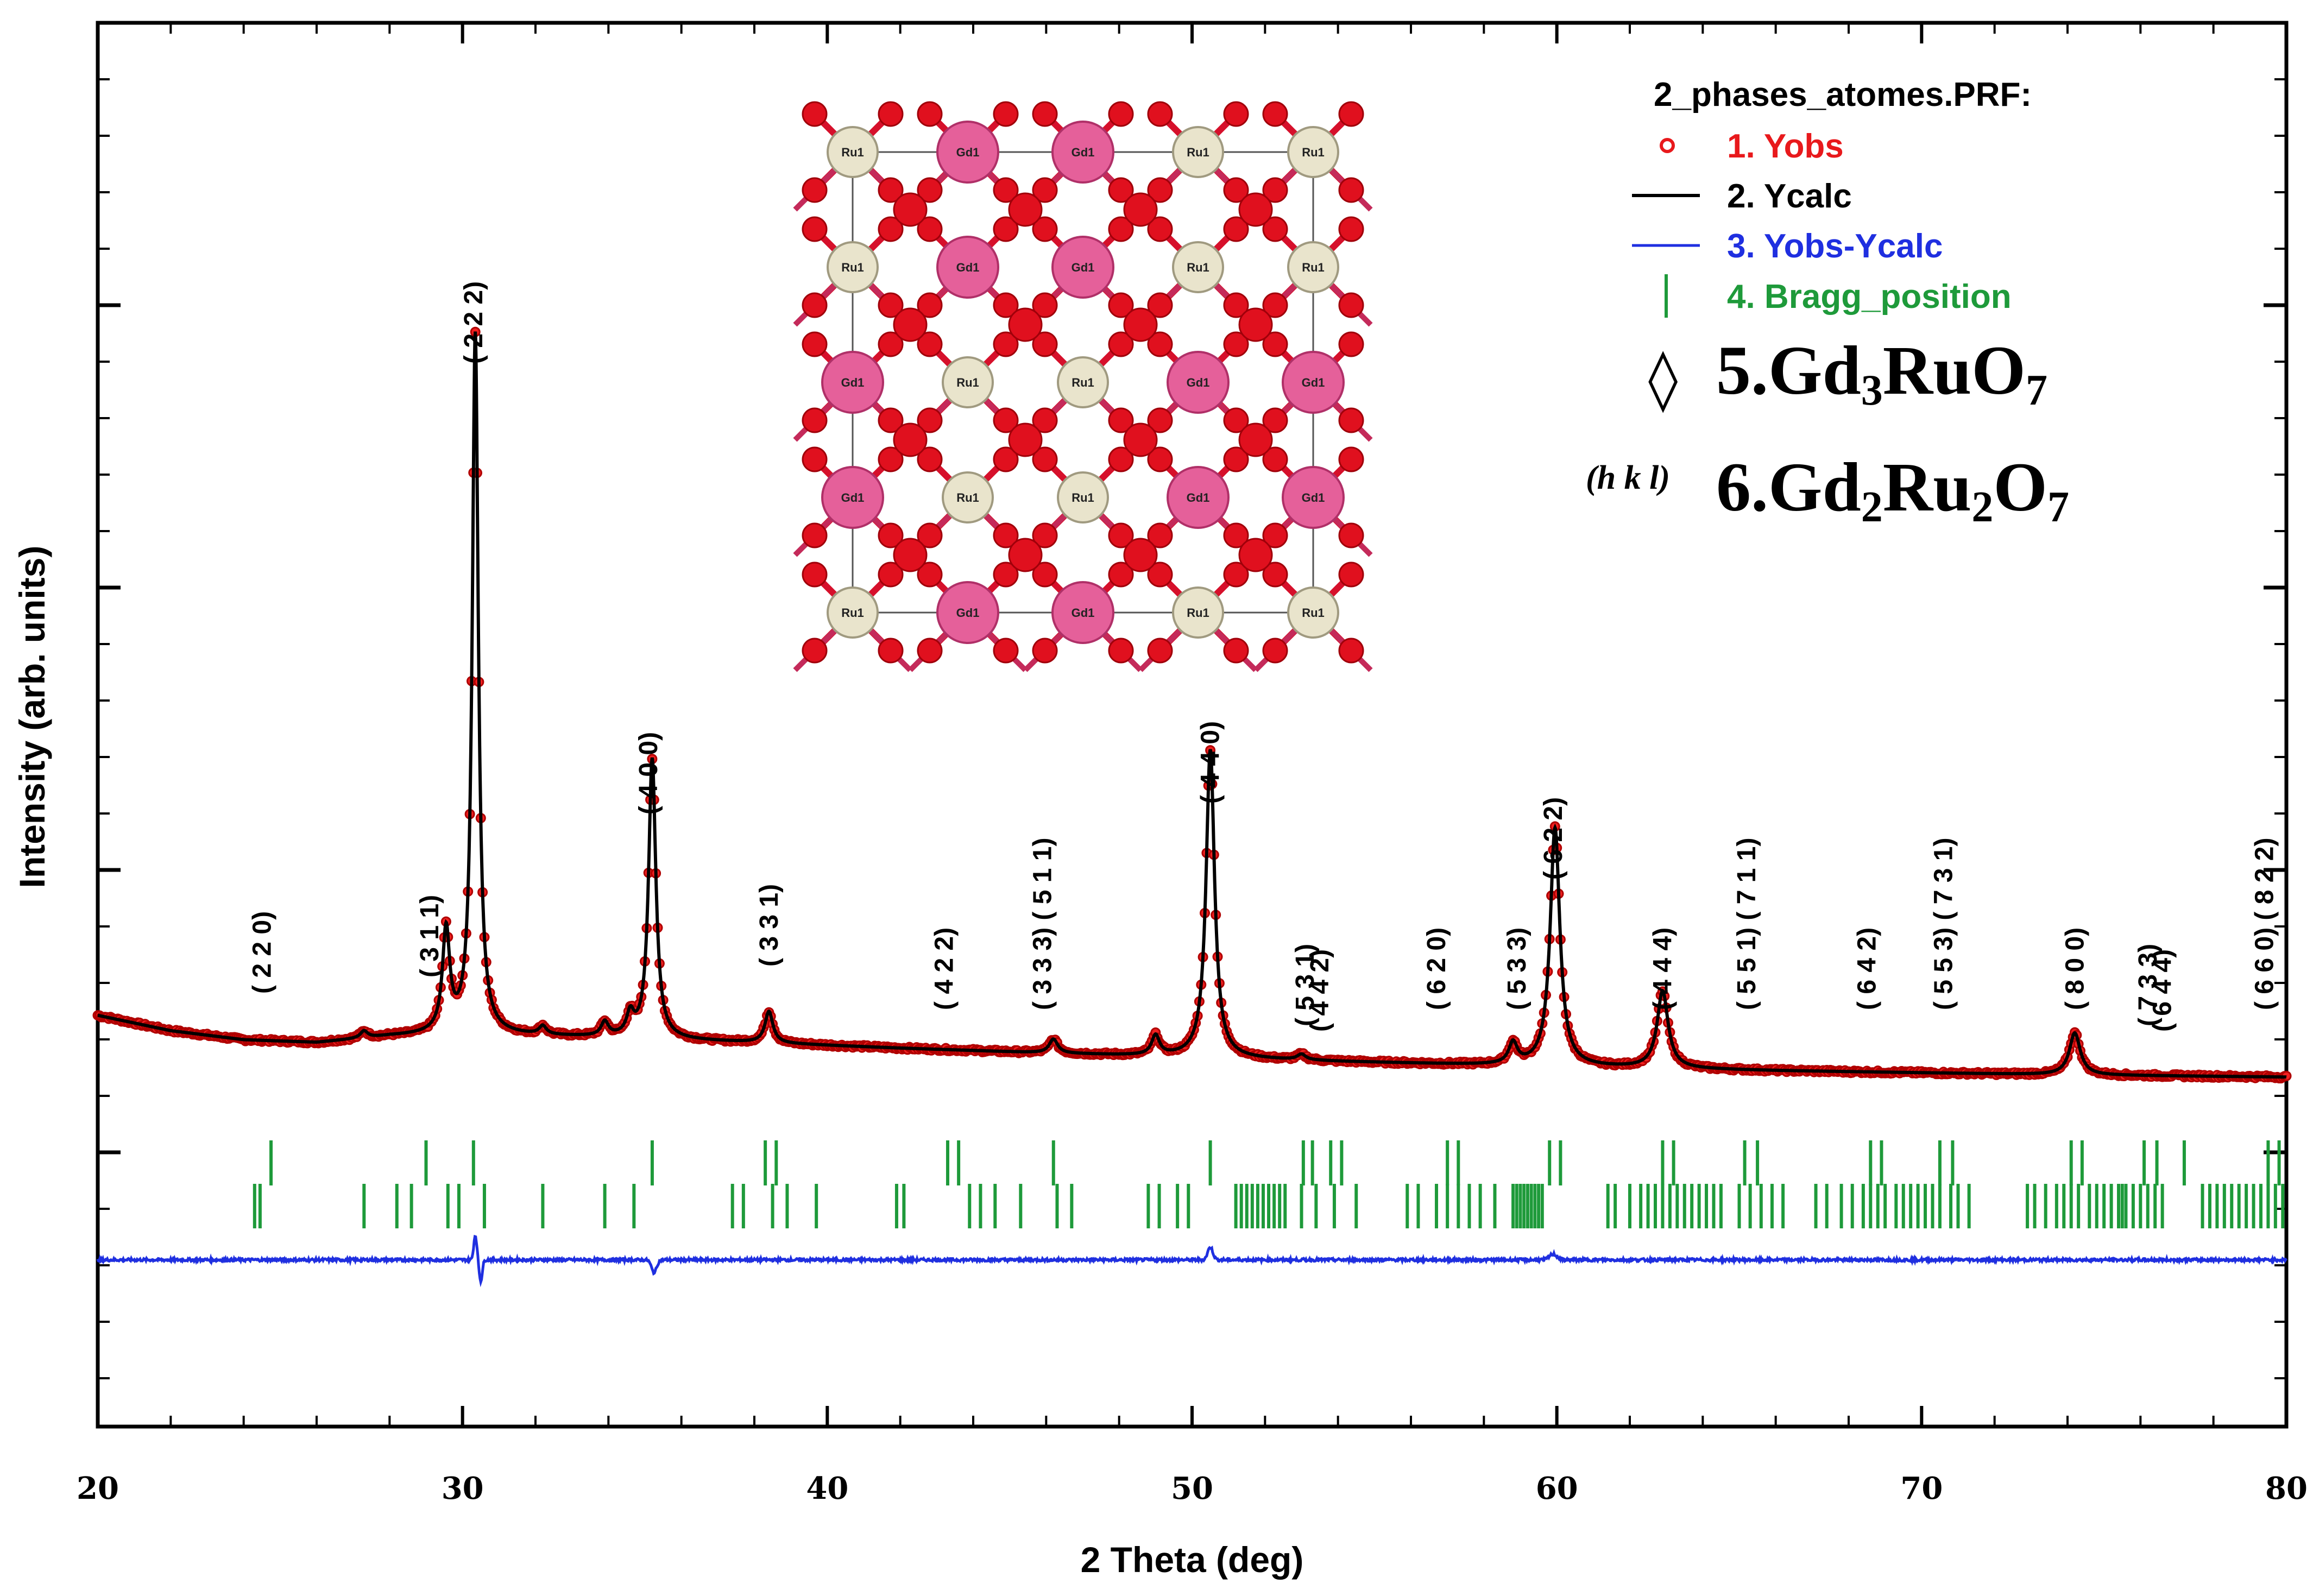 Image resolution: width=2313 pixels, height=1596 pixels. I want to click on hkl-label: ( 4 4 4), so click(1662, 969).